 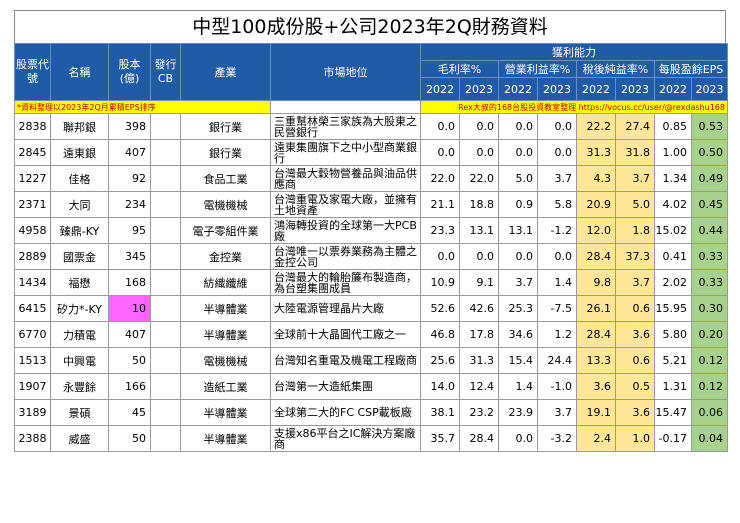 What do you see at coordinates (32, 386) in the screenshot?
I see `stock-code: 1907` at bounding box center [32, 386].